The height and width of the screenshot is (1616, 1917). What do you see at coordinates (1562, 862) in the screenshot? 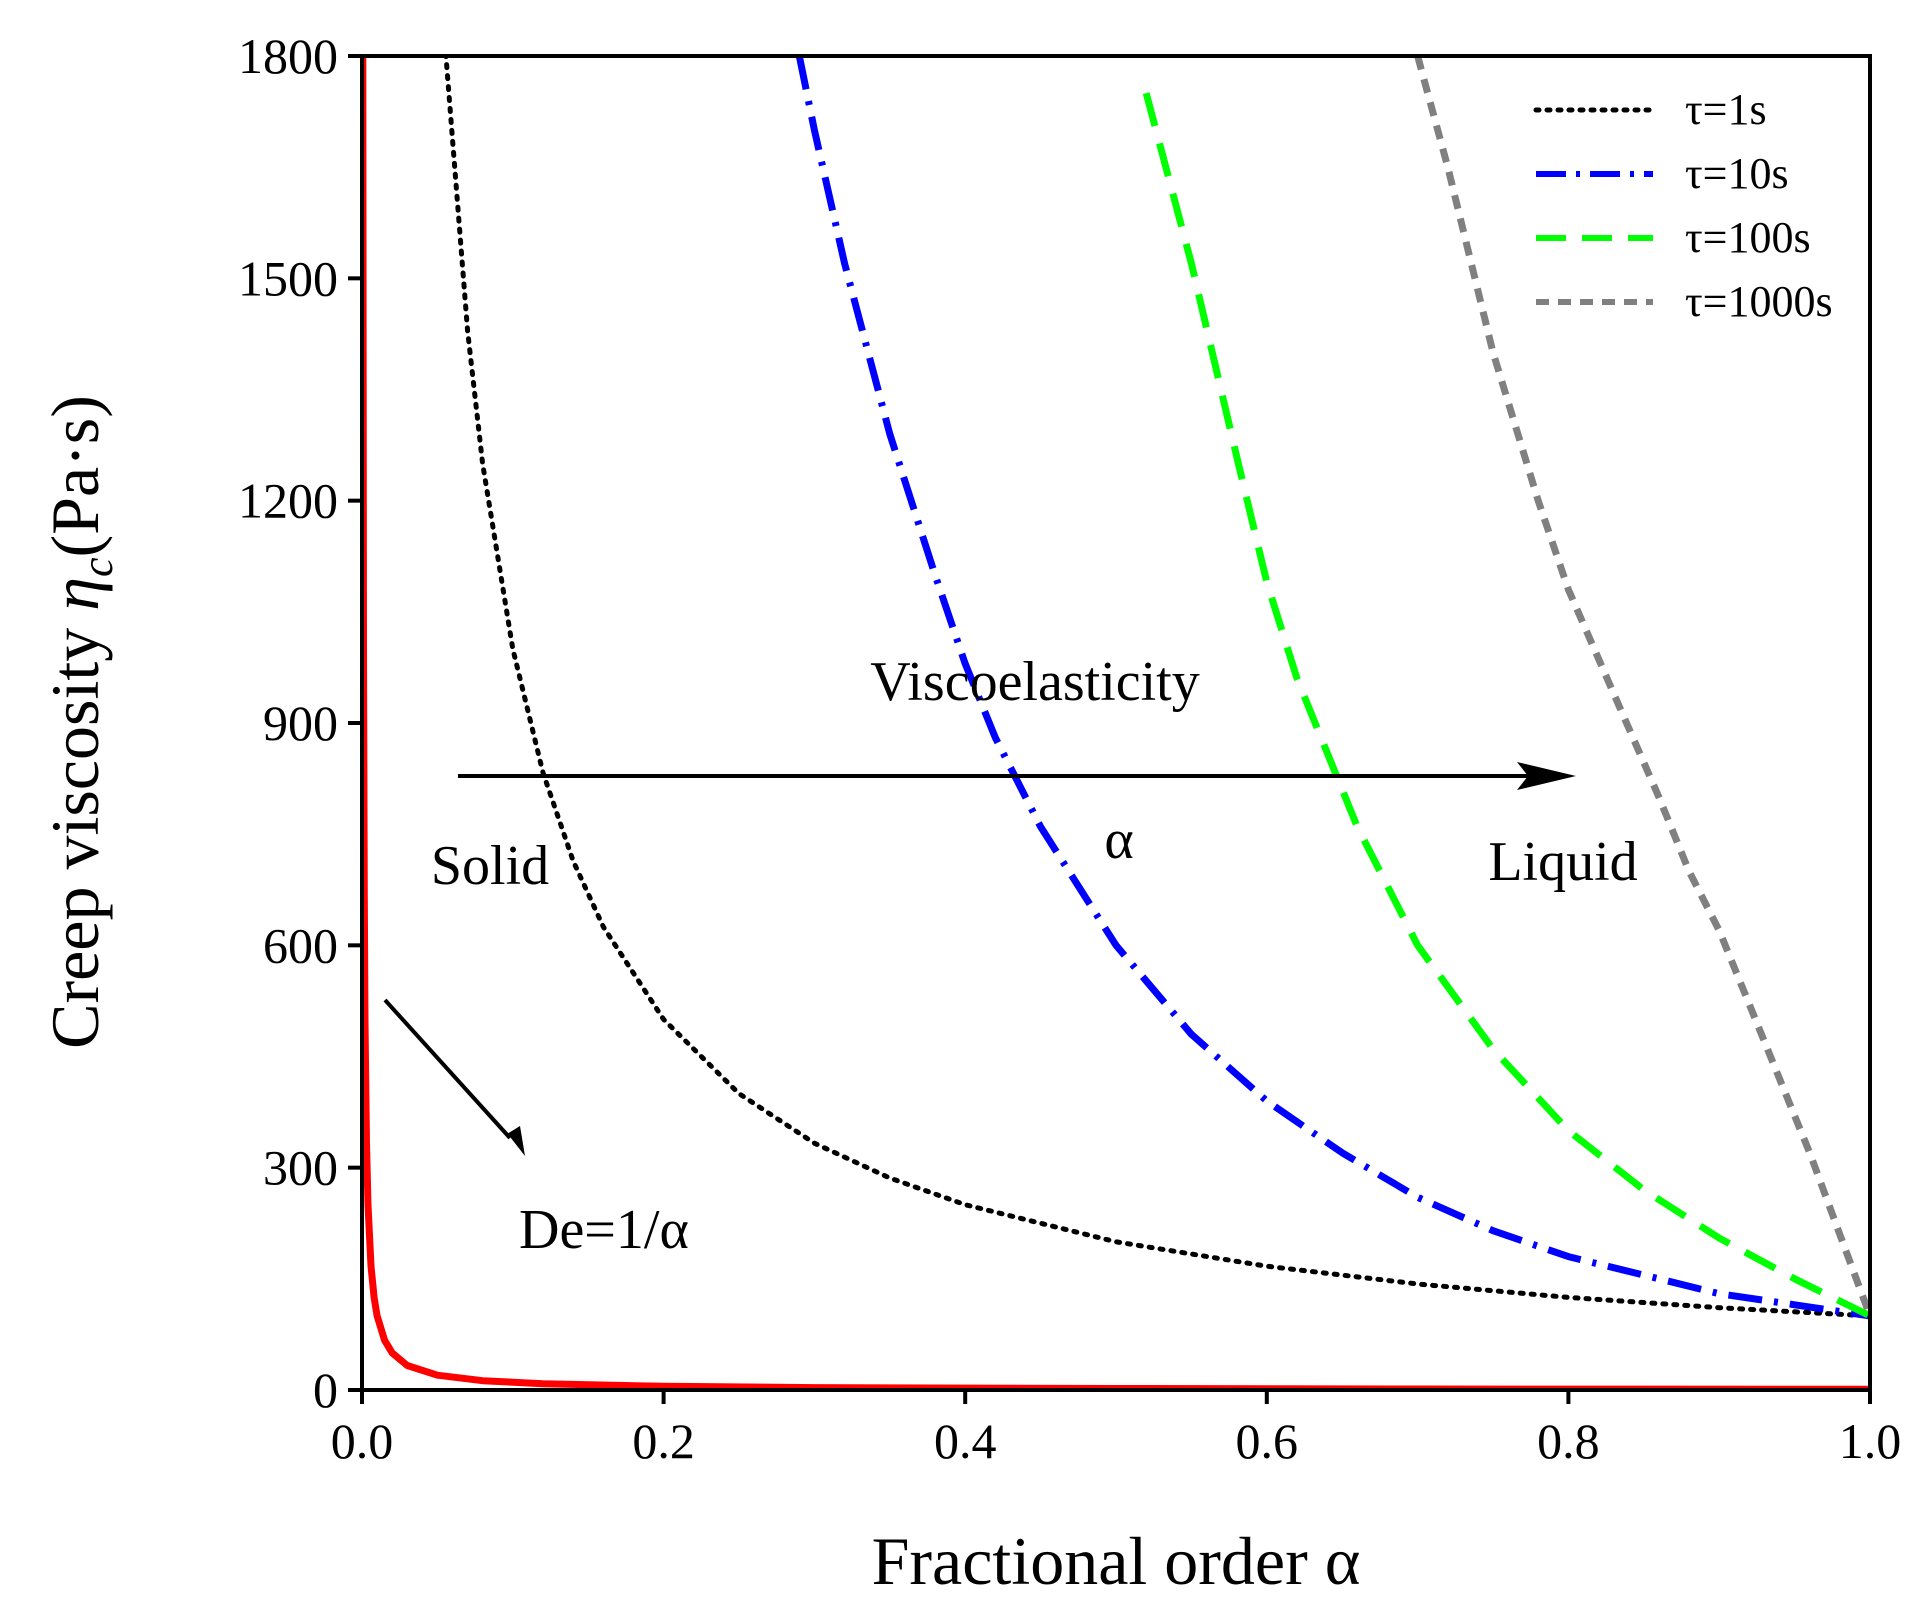
I see `annotation-liquid: Liquid` at bounding box center [1562, 862].